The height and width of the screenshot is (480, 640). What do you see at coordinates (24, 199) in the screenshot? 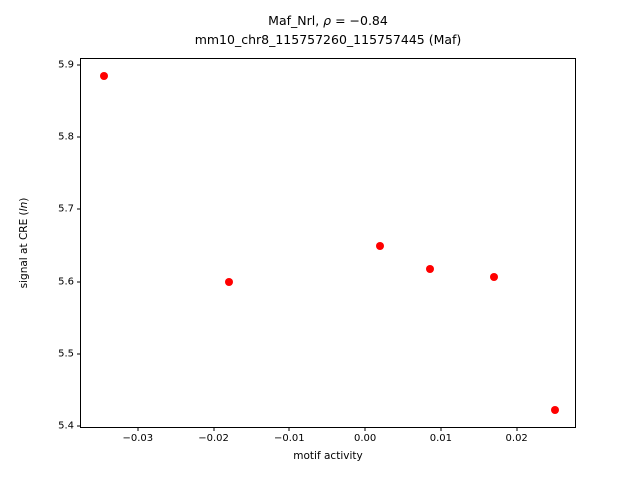
I see `y-axis-label-close: )` at bounding box center [24, 199].